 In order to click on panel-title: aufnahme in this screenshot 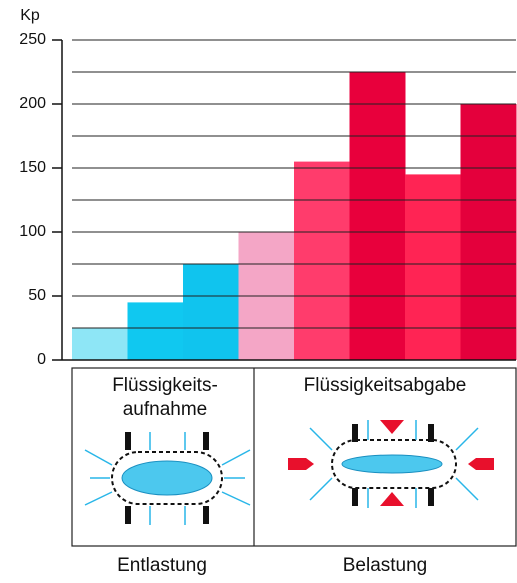, I will do `click(165, 409)`.